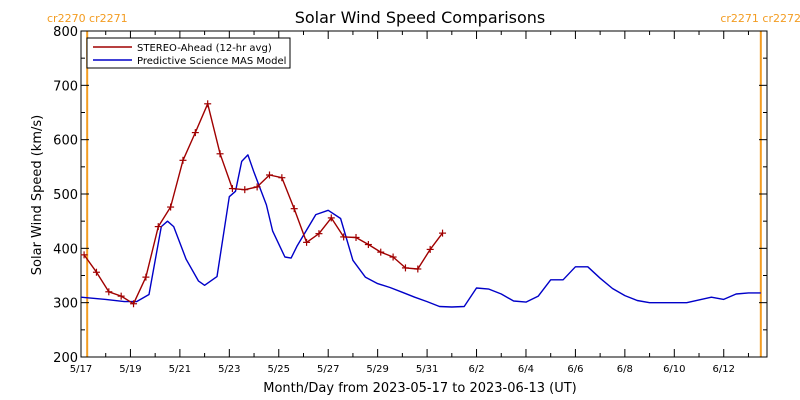 The height and width of the screenshot is (400, 800). Describe the element at coordinates (65, 304) in the screenshot. I see `y-tick-label: 300` at that location.